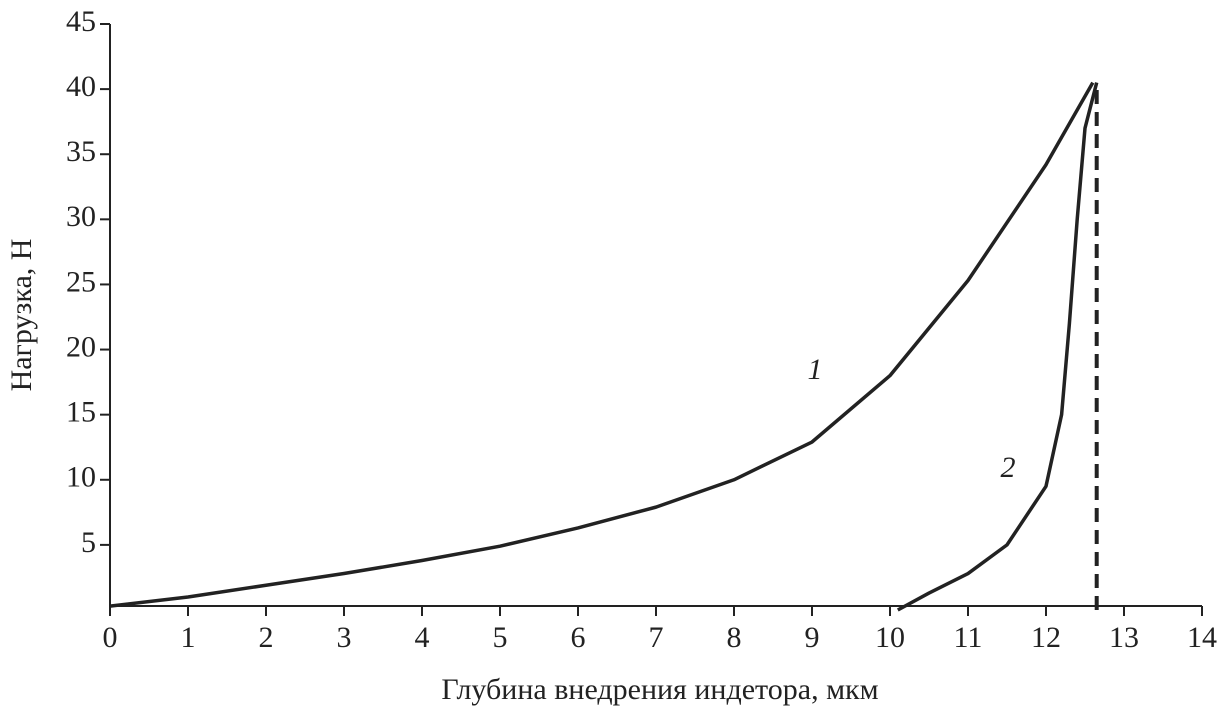 The width and height of the screenshot is (1224, 720). Describe the element at coordinates (812, 637) in the screenshot. I see `x-tick-label: 9` at that location.